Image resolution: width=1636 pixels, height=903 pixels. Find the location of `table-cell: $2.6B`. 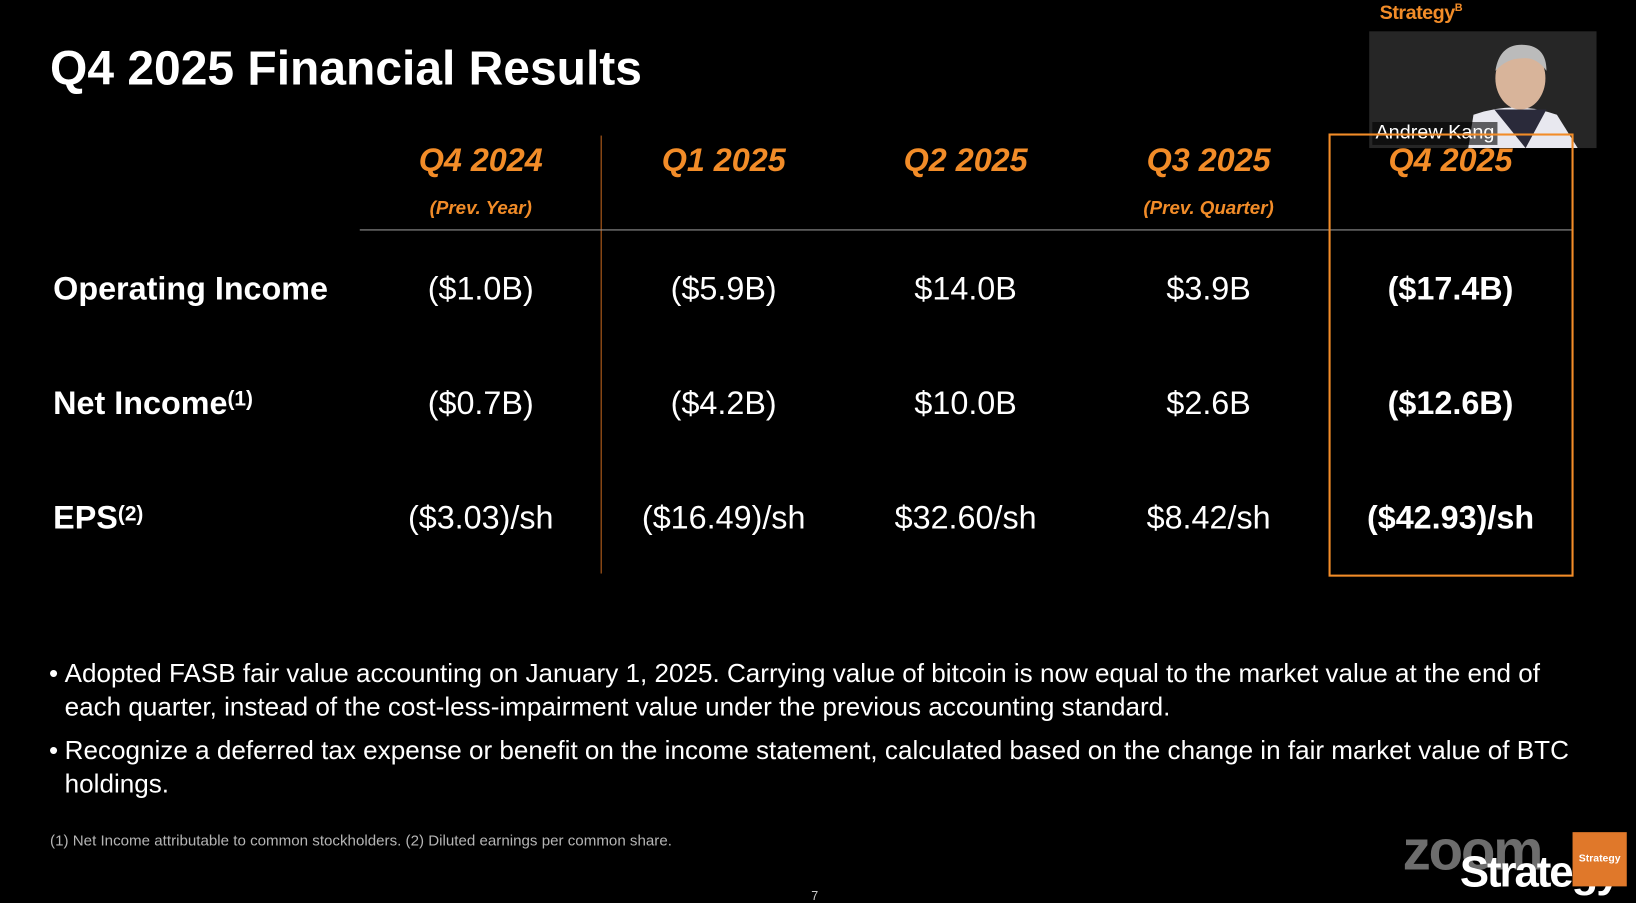

table-cell: $2.6B is located at coordinates (1208, 403).